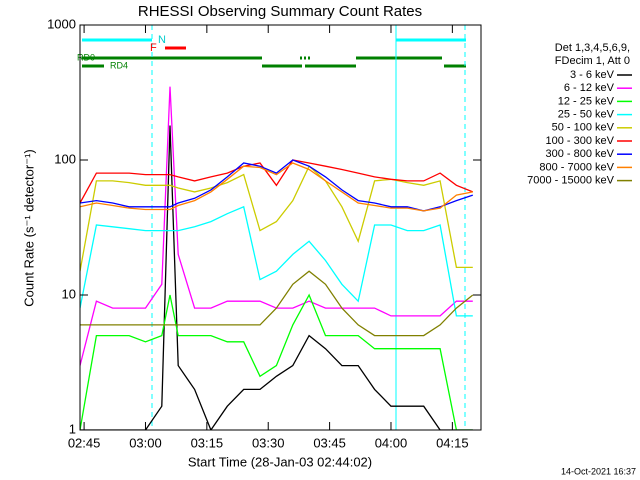  What do you see at coordinates (28, 228) in the screenshot?
I see `y-axis-label: Count Rate (s⁻¹ detector⁻¹)` at bounding box center [28, 228].